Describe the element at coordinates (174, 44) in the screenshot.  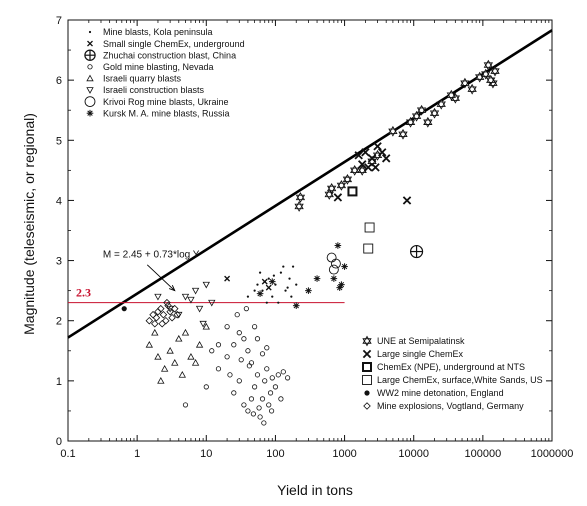
I see `legend-entry-label: Small single ChemEx, underground` at that location.